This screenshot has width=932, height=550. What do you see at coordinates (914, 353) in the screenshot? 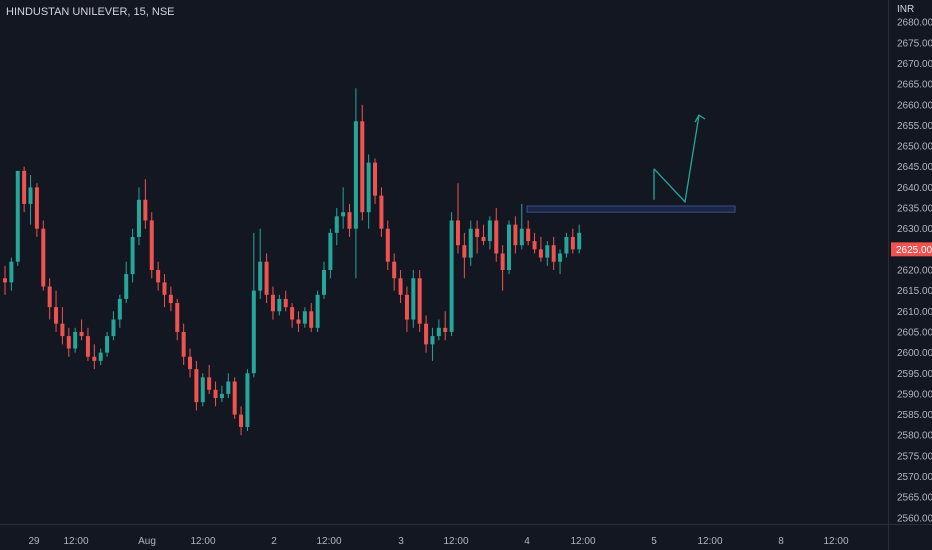
I see `price-tick-label: 2600.00` at bounding box center [914, 353].